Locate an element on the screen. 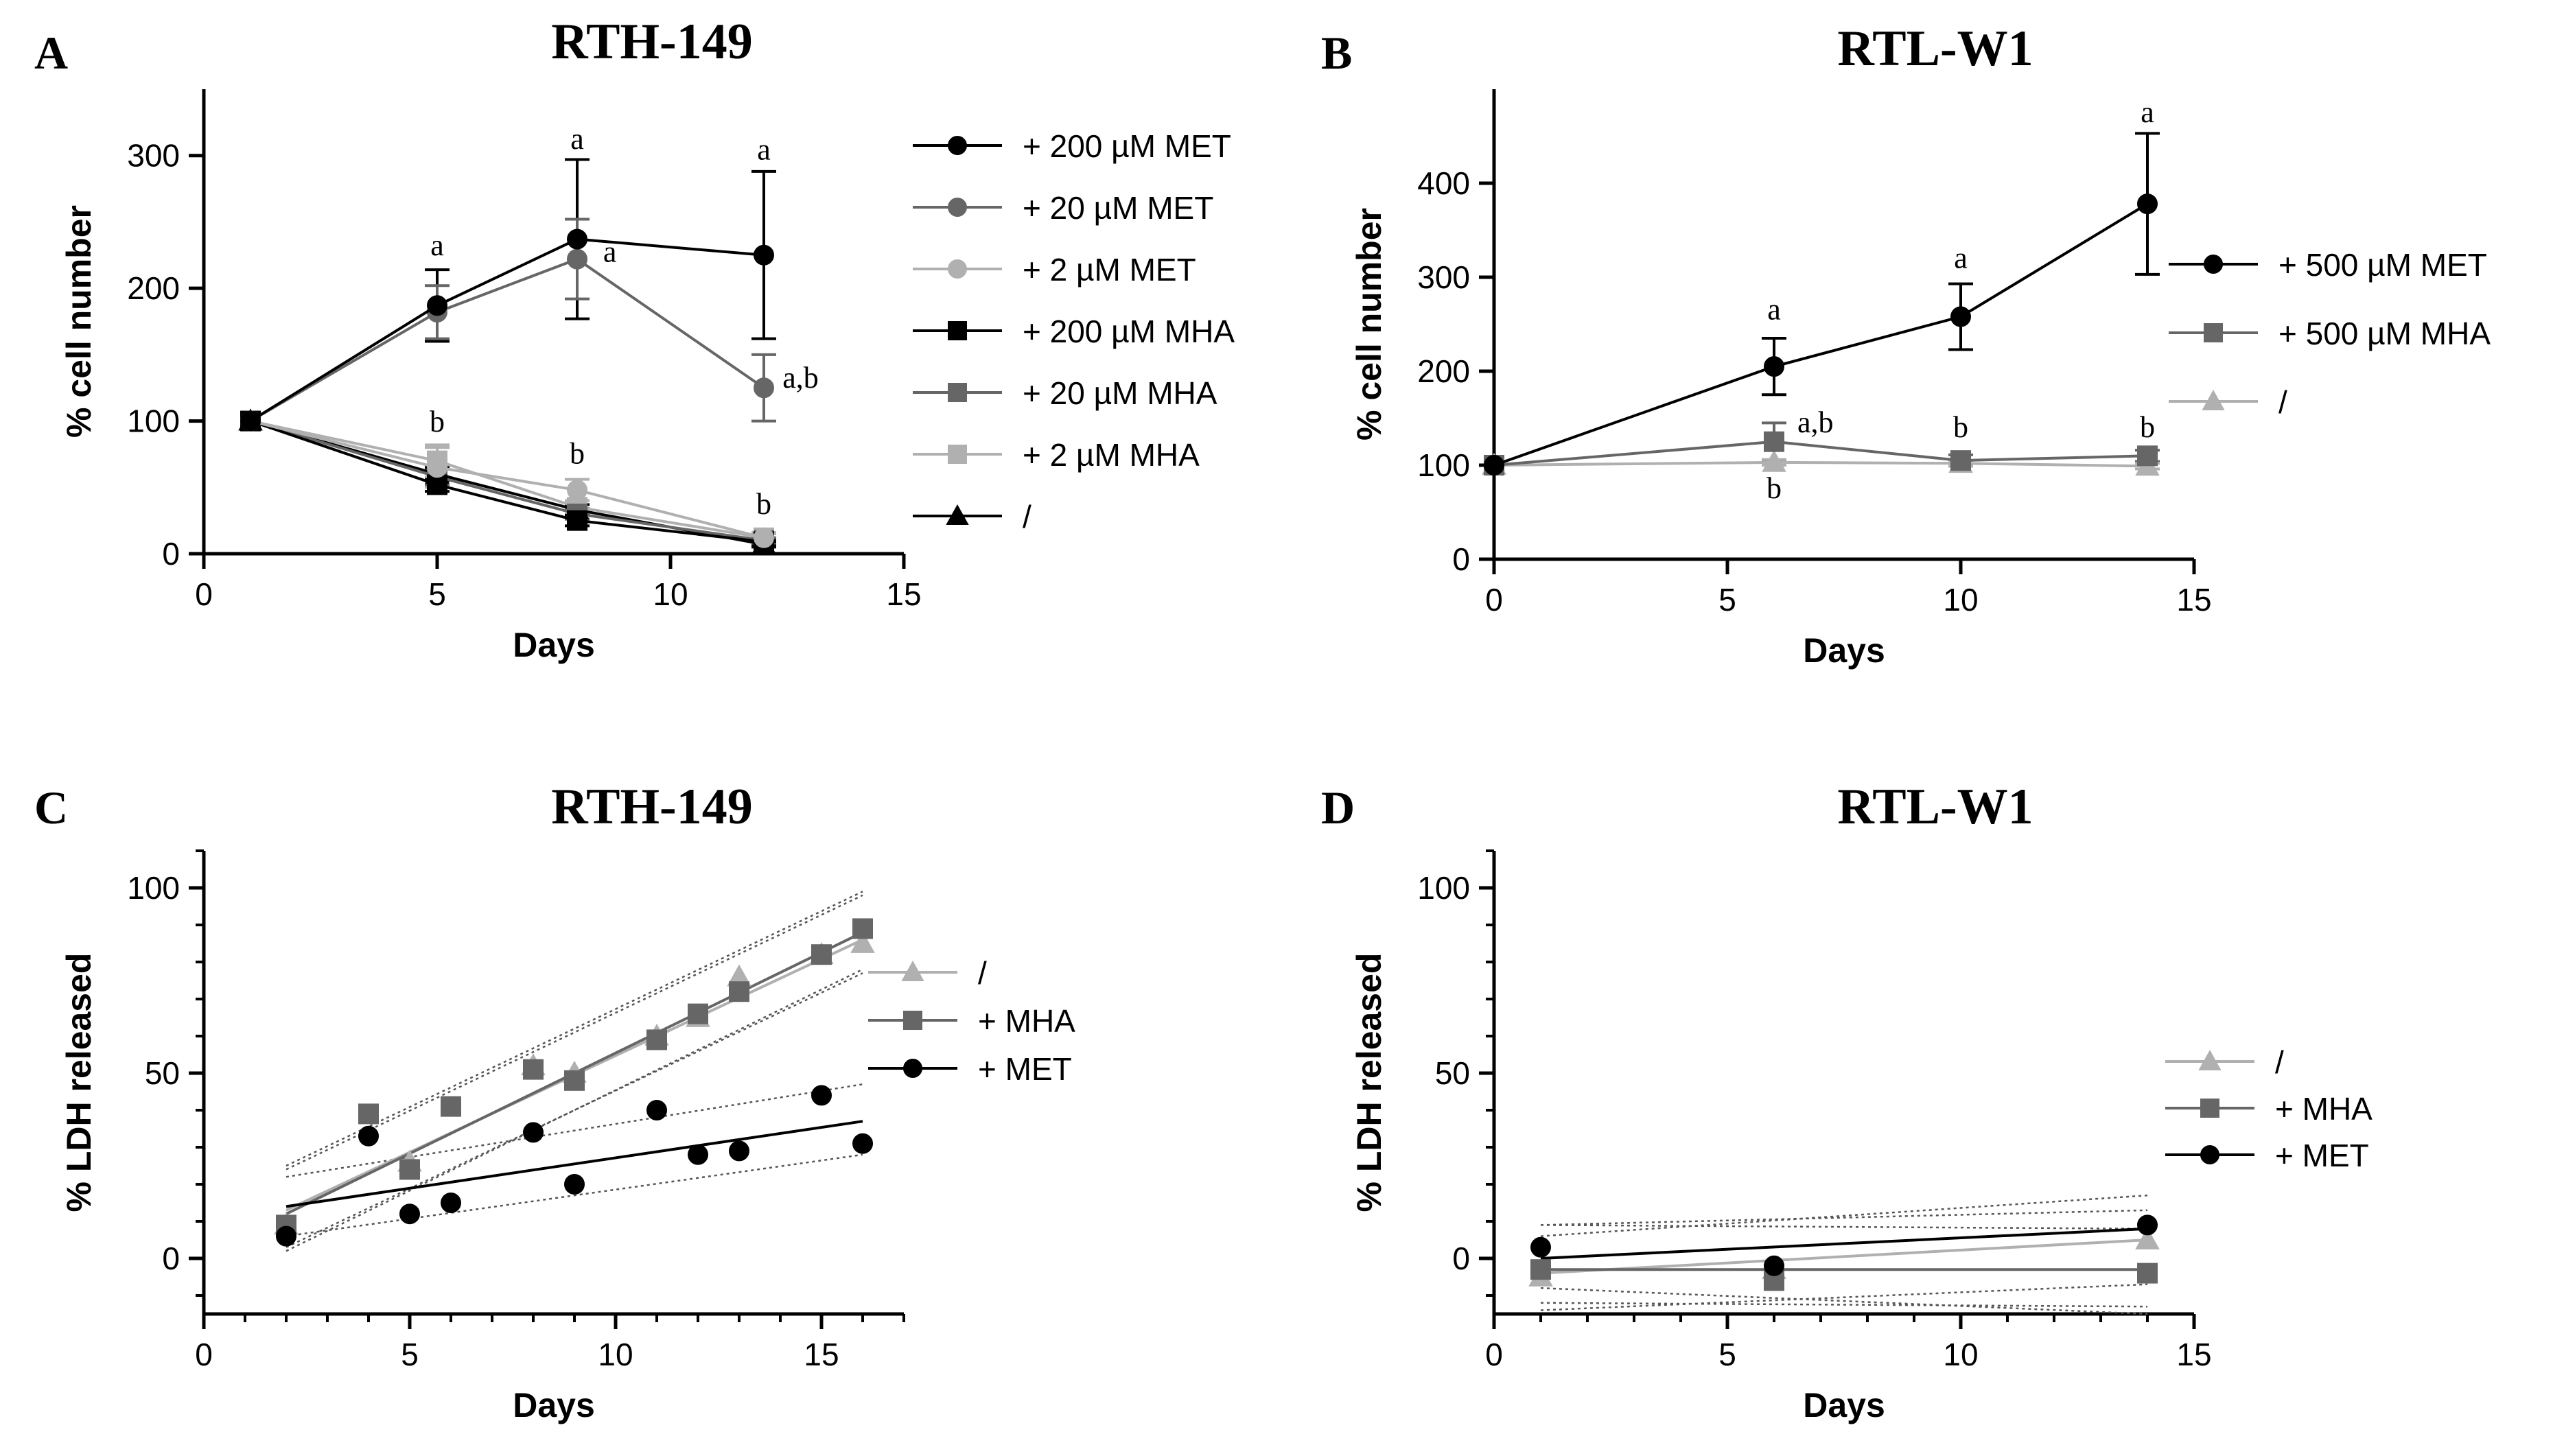  panel-label: A is located at coordinates (51, 53).